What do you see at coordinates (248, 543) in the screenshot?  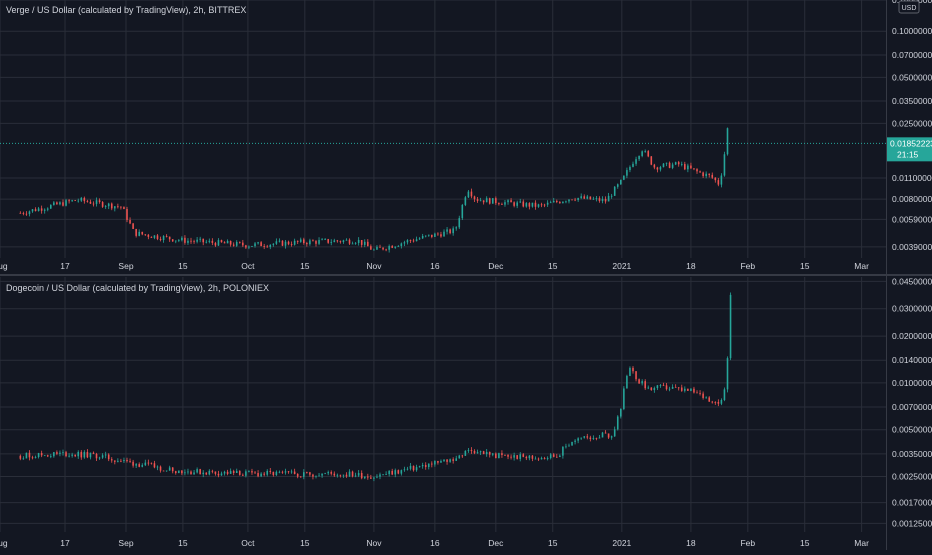 I see `time-tick-label: Oct` at bounding box center [248, 543].